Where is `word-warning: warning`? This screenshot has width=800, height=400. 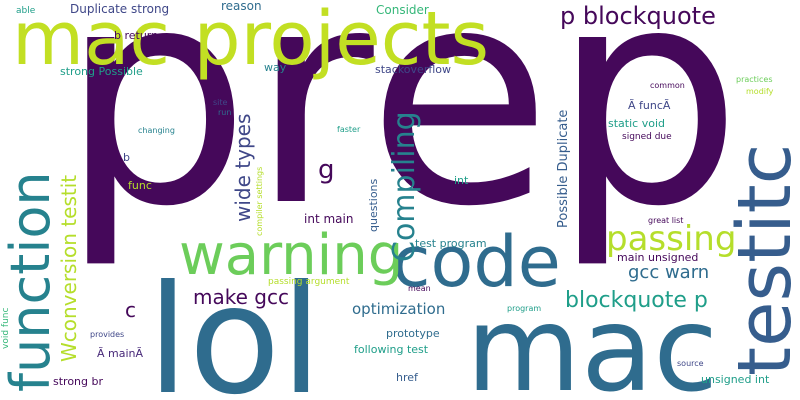 word-warning: warning is located at coordinates (291, 255).